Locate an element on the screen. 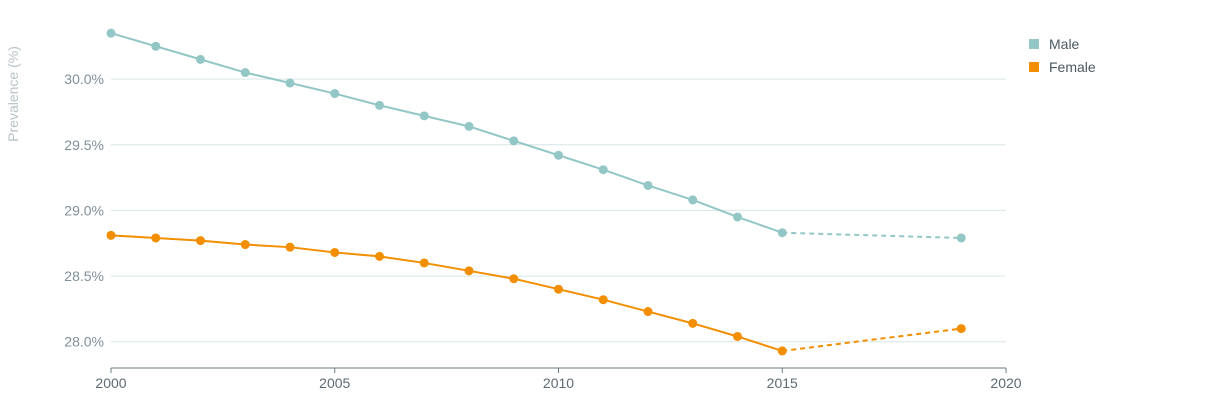 The image size is (1230, 403). x-tick-label: 2015 is located at coordinates (782, 383).